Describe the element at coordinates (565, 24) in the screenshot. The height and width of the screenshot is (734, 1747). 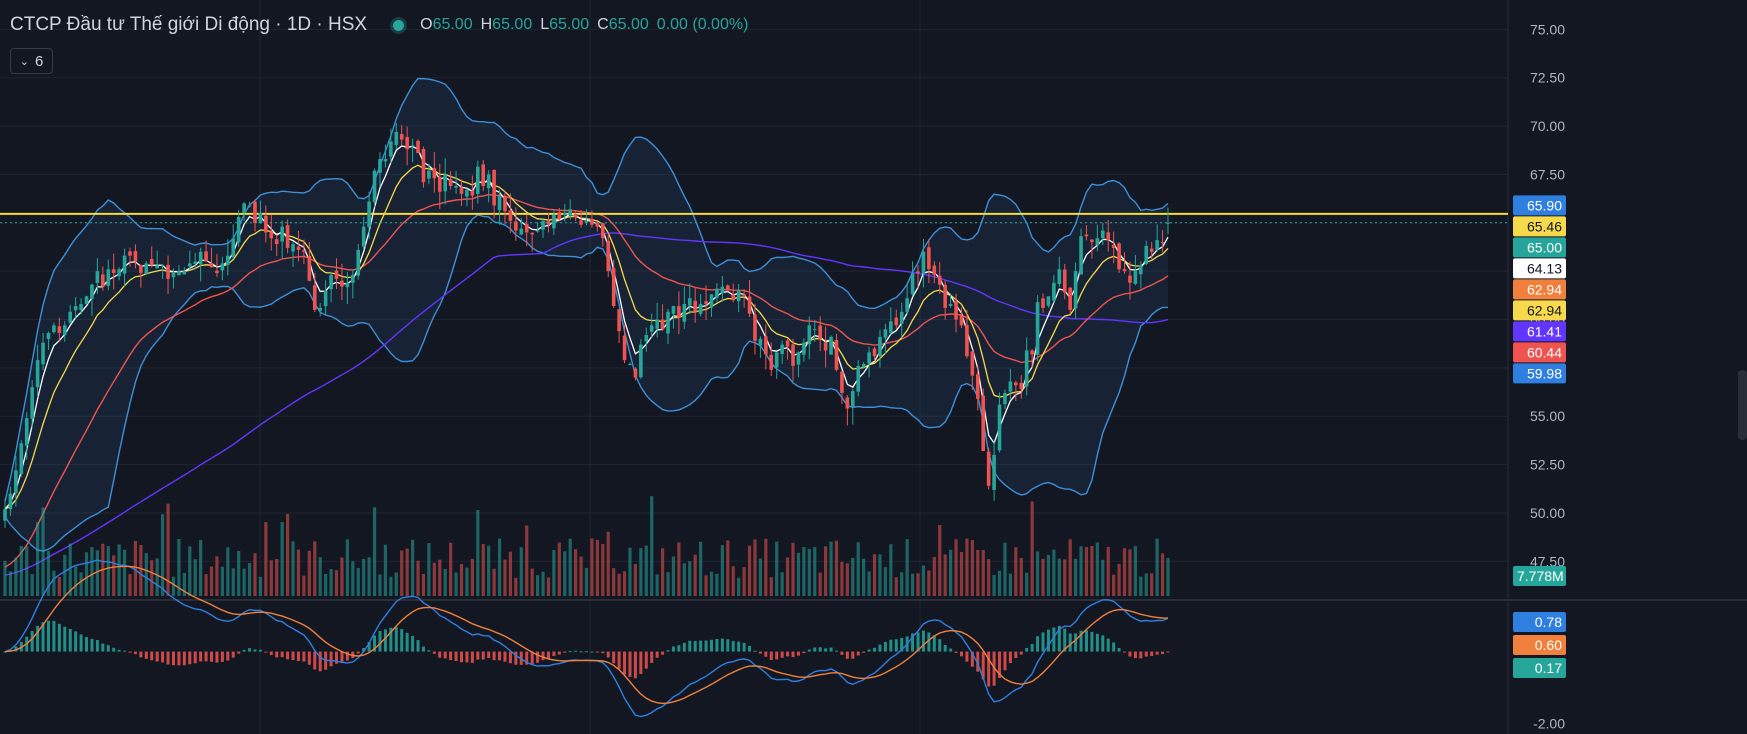
I see `ohlc-low: L65.00` at that location.